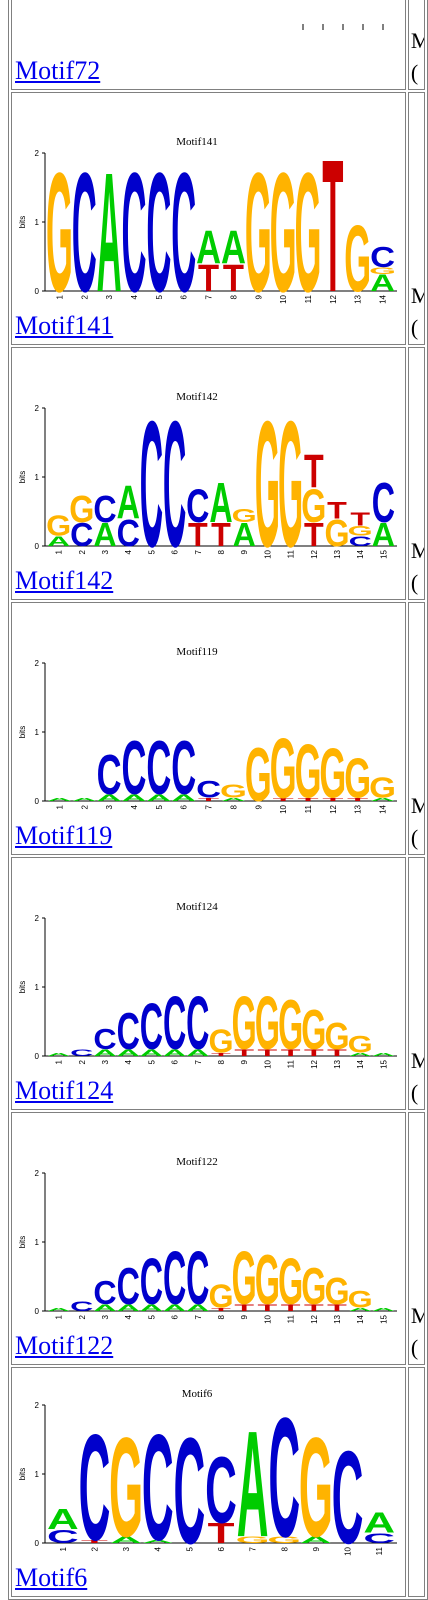  Describe the element at coordinates (37, 1056) in the screenshot. I see `y-tick-label: 0` at that location.